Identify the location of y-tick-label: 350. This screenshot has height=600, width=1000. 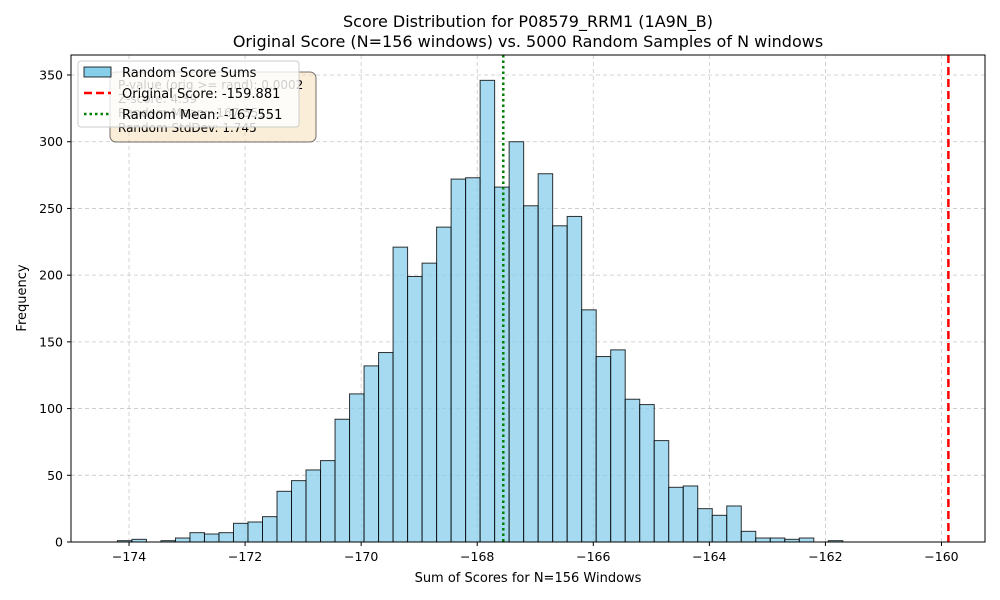
(51, 75).